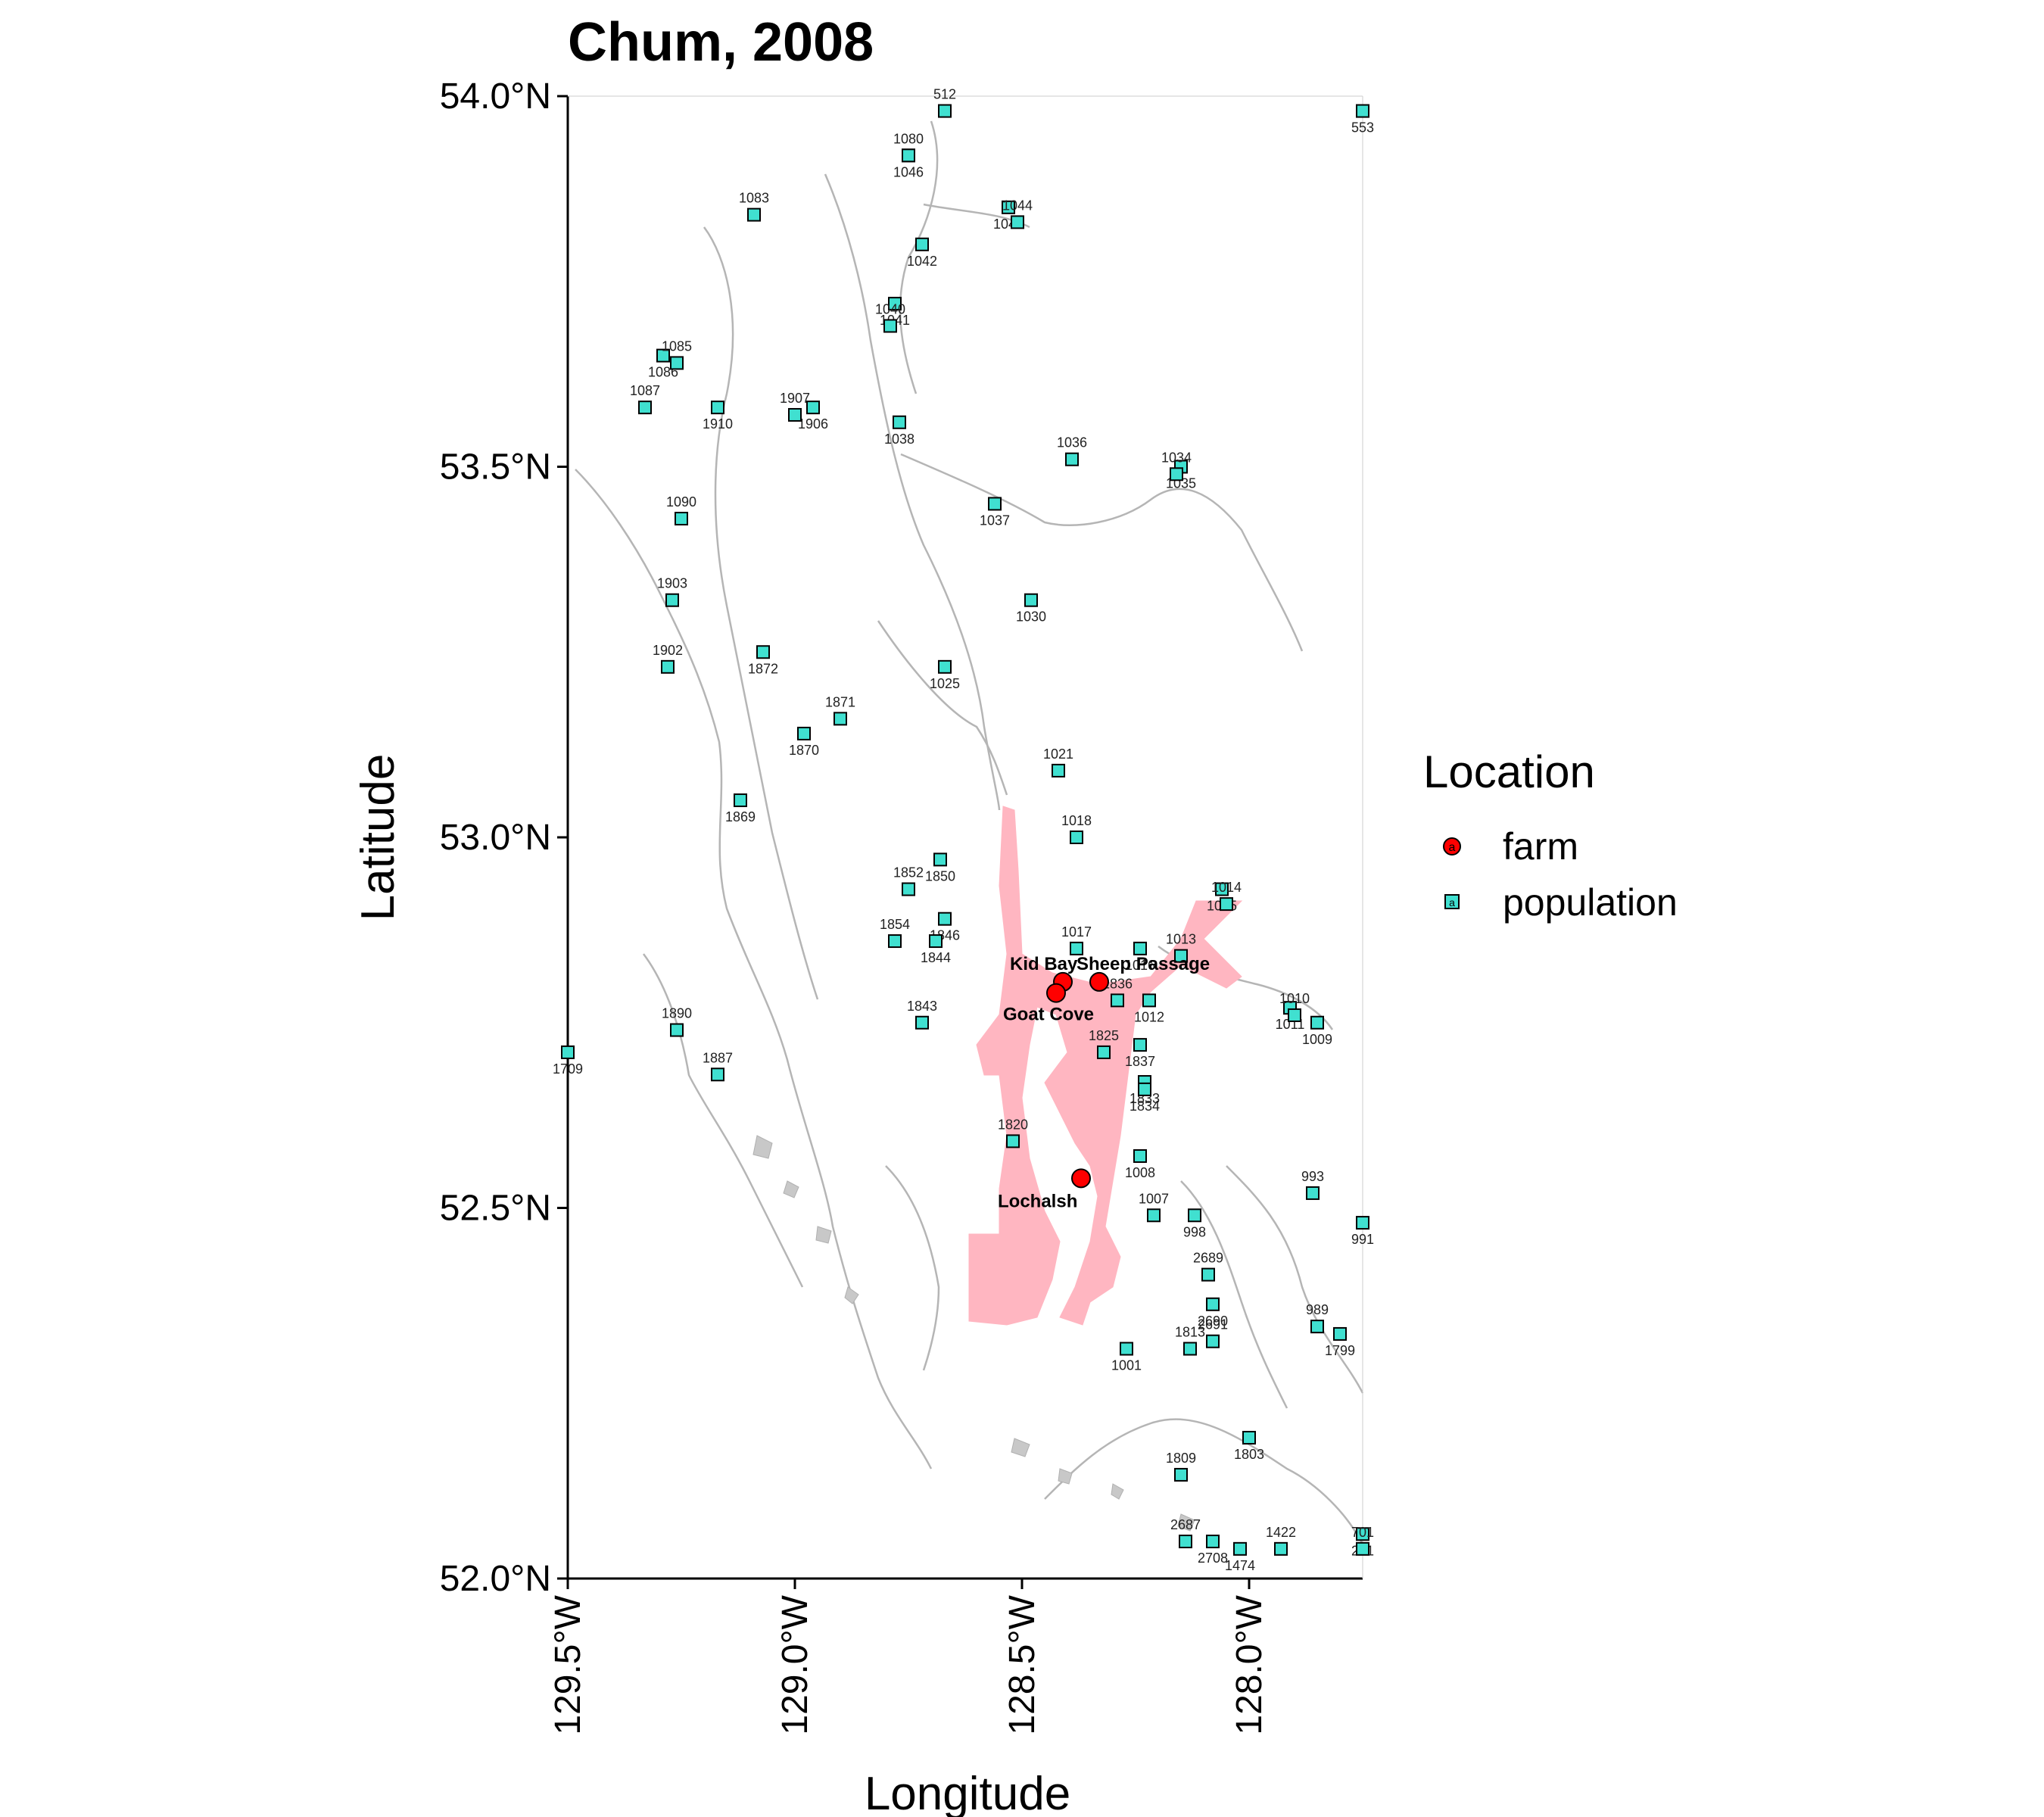 The height and width of the screenshot is (1817, 2044). I want to click on population-label: 1843, so click(922, 1006).